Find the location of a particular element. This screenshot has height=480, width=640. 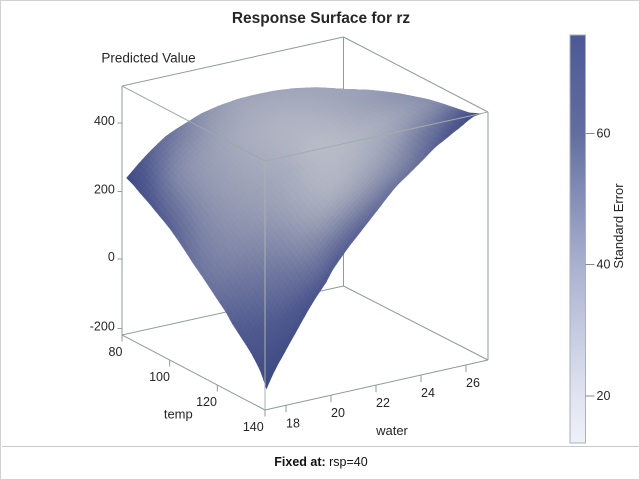

svg-text: -200 is located at coordinates (102, 327).